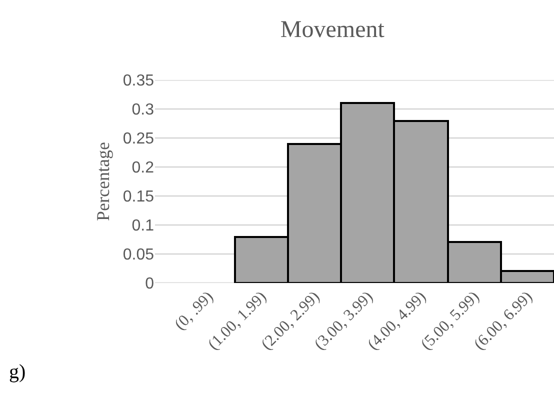 Image resolution: width=554 pixels, height=403 pixels. What do you see at coordinates (103, 181) in the screenshot?
I see `y-axis-title: Percentage` at bounding box center [103, 181].